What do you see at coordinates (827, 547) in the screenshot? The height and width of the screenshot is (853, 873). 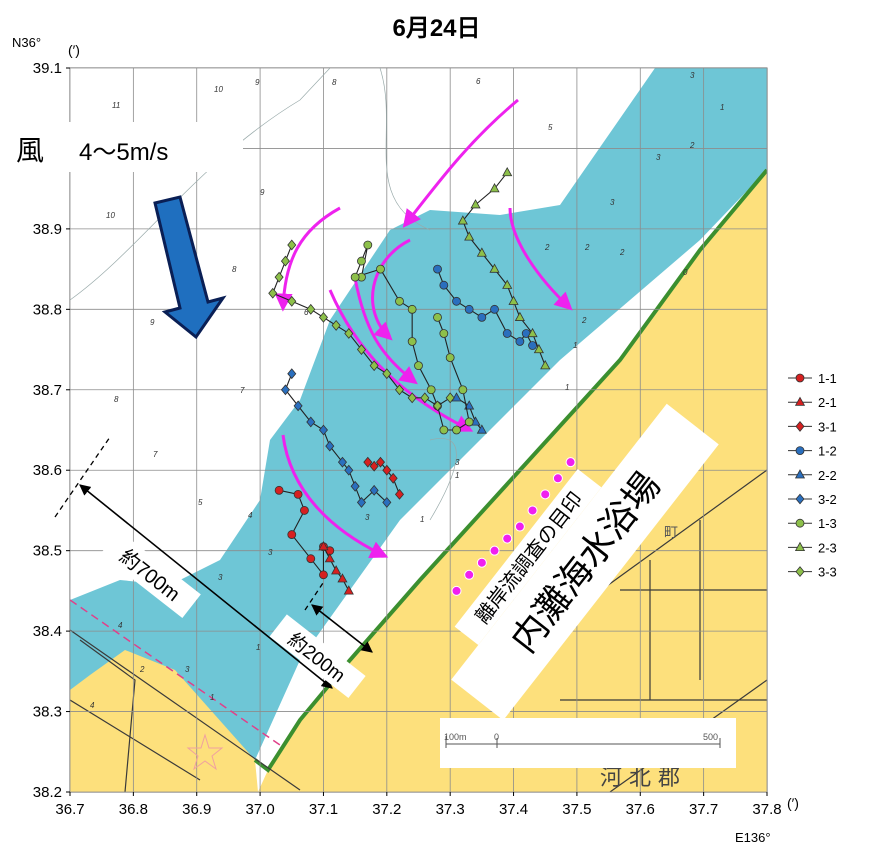 I see `legend-label: 2-3` at bounding box center [827, 547].